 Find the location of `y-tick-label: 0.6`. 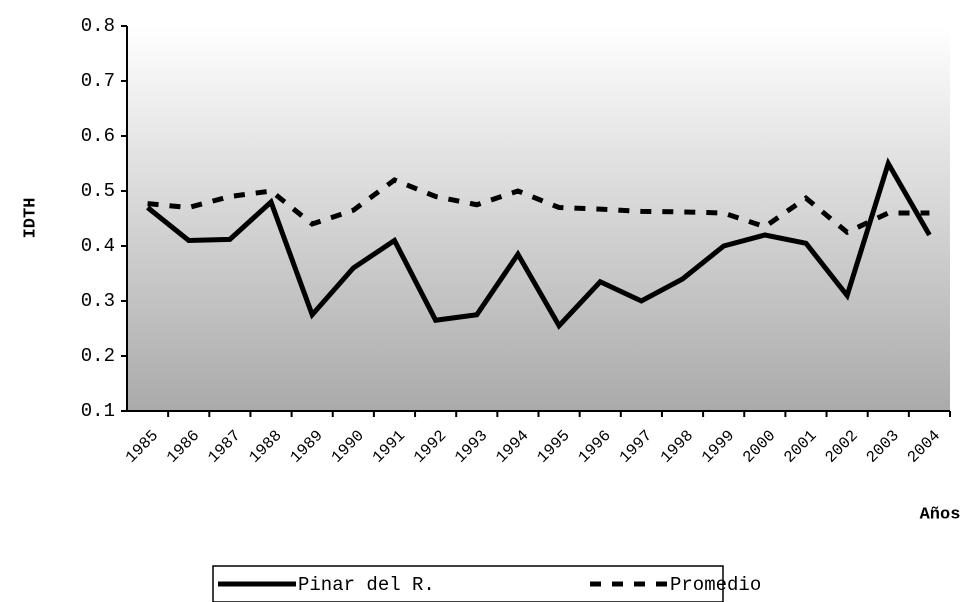

y-tick-label: 0.6 is located at coordinates (98, 136).